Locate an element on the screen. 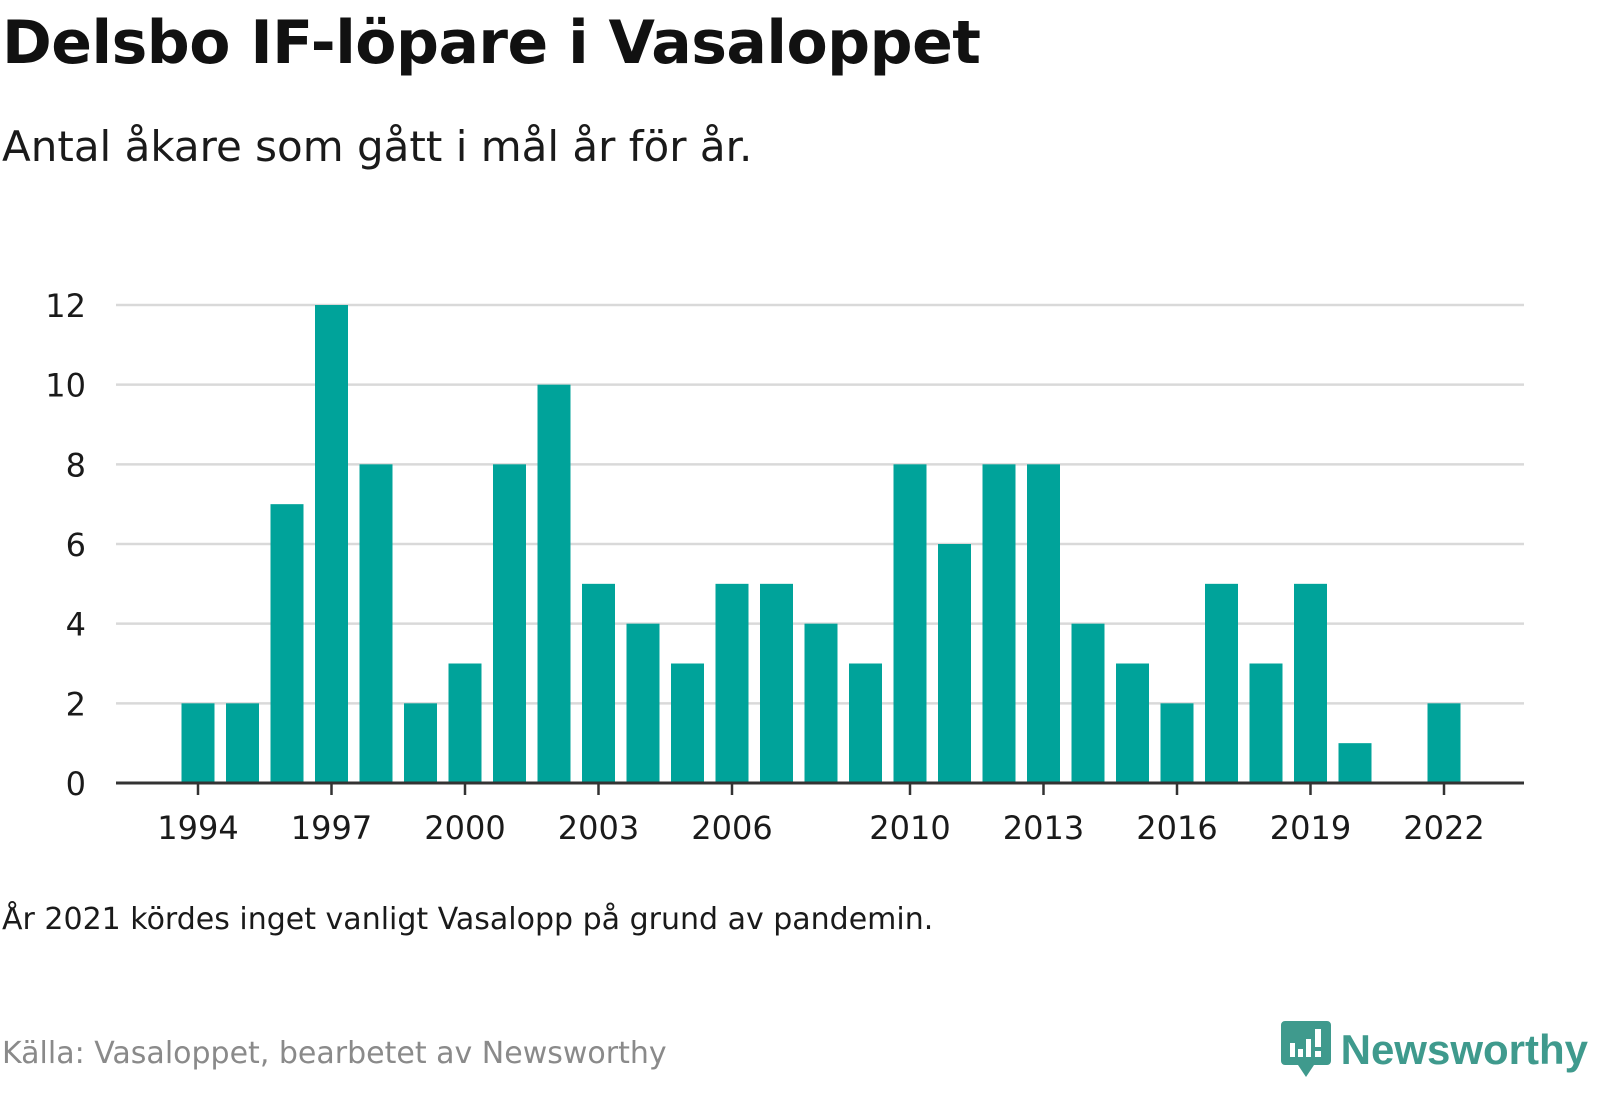 The height and width of the screenshot is (1100, 1600). bar-2011 is located at coordinates (954, 663).